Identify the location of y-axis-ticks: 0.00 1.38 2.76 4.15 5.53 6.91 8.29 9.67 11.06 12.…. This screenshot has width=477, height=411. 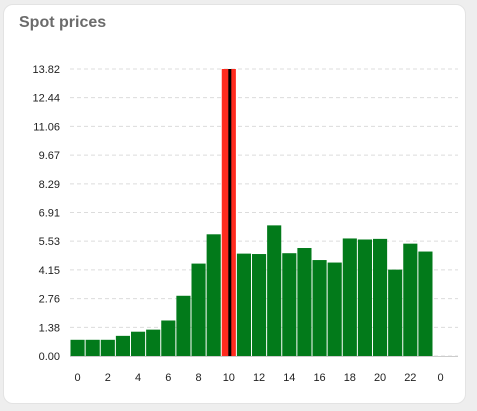
(46, 213).